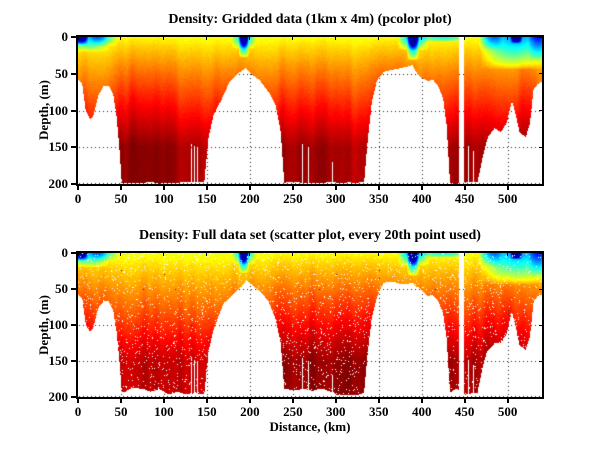  I want to click on subplot2-xlabel: Distance, (km), so click(310, 426).